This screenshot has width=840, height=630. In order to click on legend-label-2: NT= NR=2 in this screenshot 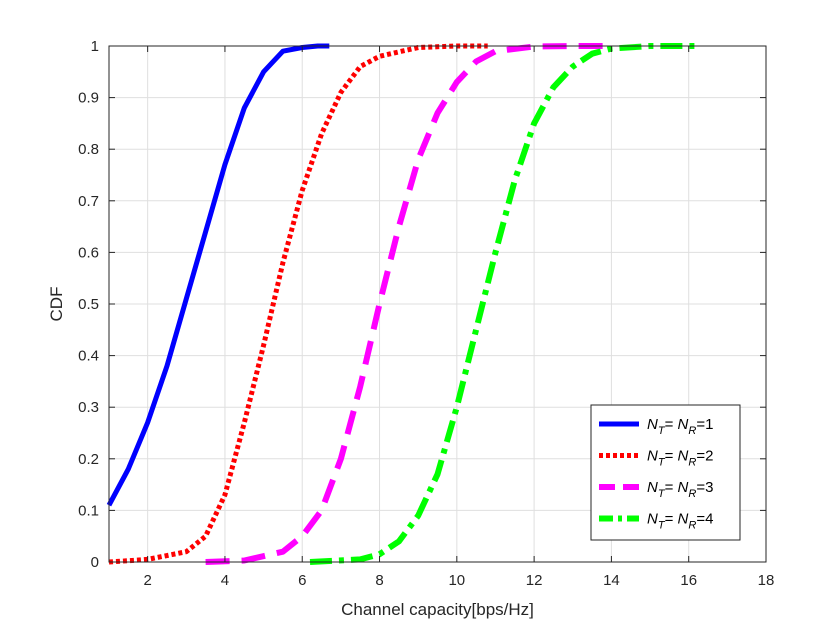, I will do `click(680, 458)`.